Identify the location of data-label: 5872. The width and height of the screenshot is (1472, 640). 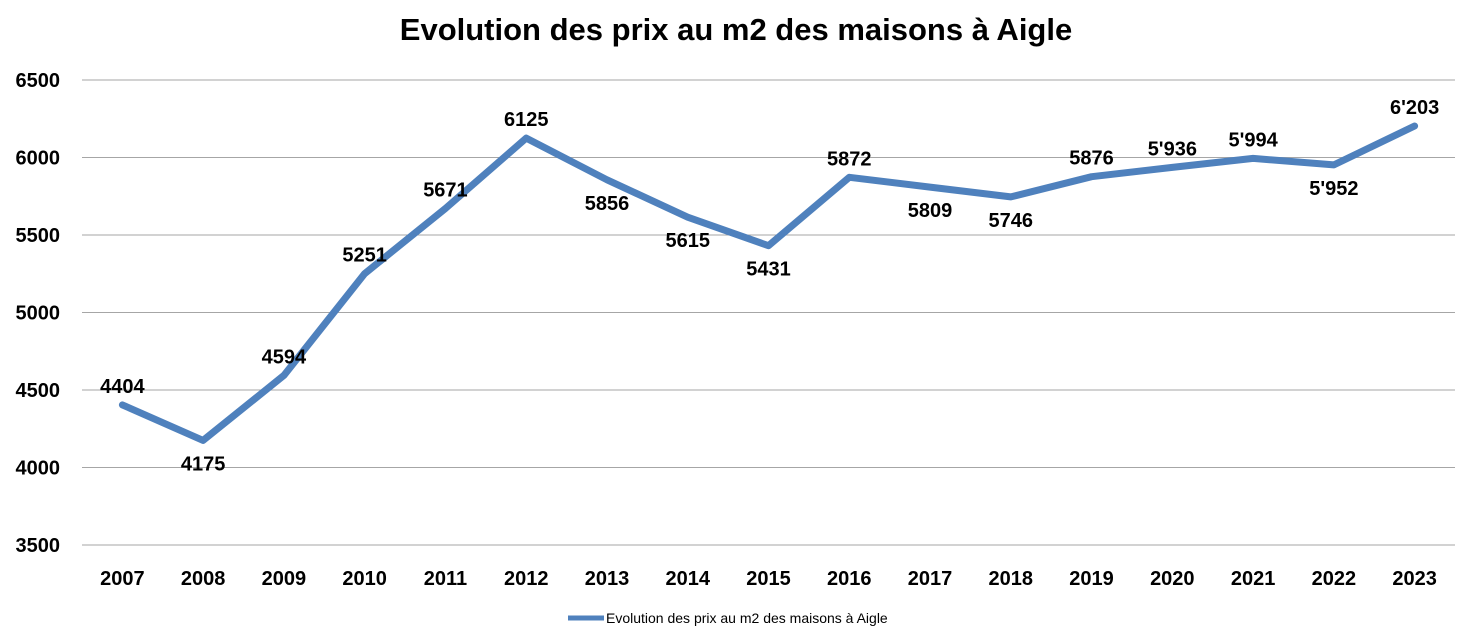
(849, 159).